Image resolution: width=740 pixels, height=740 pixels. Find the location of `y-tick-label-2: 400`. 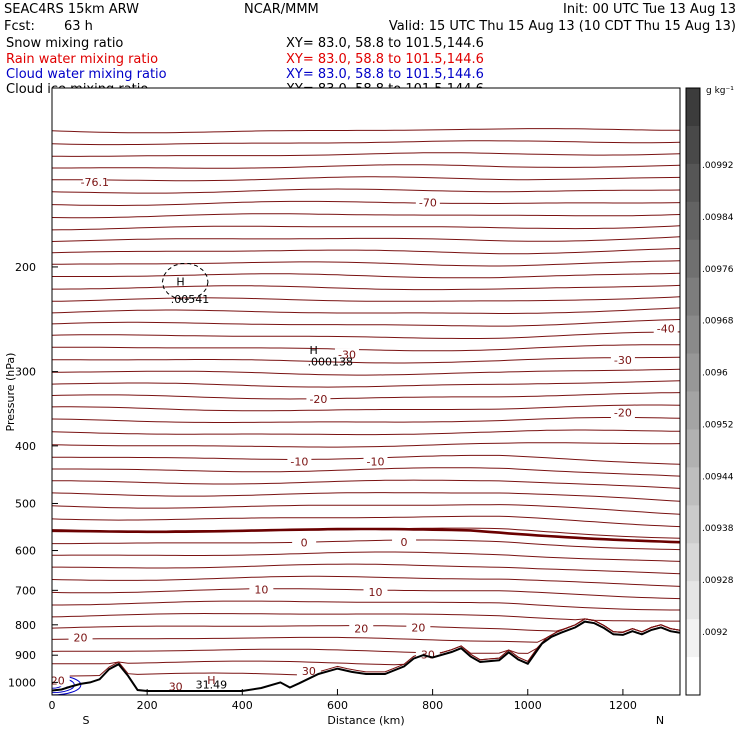

y-tick-label-2: 400 is located at coordinates (25, 446).